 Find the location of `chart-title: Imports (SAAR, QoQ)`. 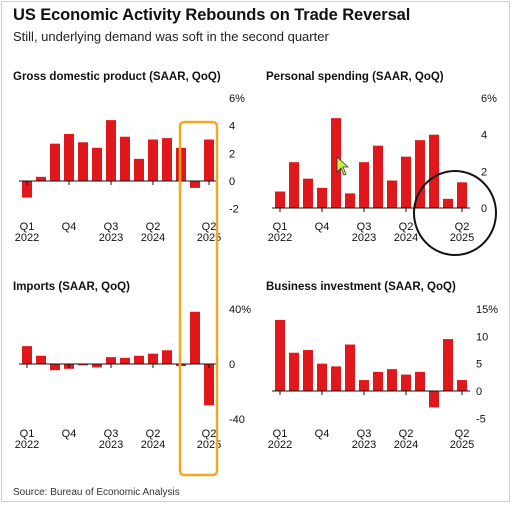

chart-title: Imports (SAAR, QoQ) is located at coordinates (71, 287).